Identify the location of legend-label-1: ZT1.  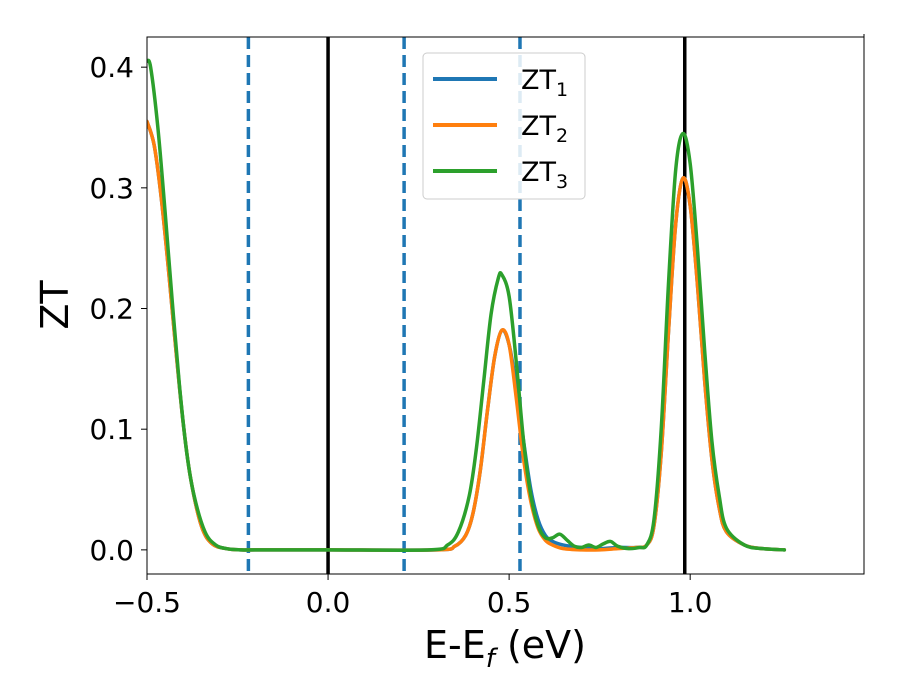
(544, 83).